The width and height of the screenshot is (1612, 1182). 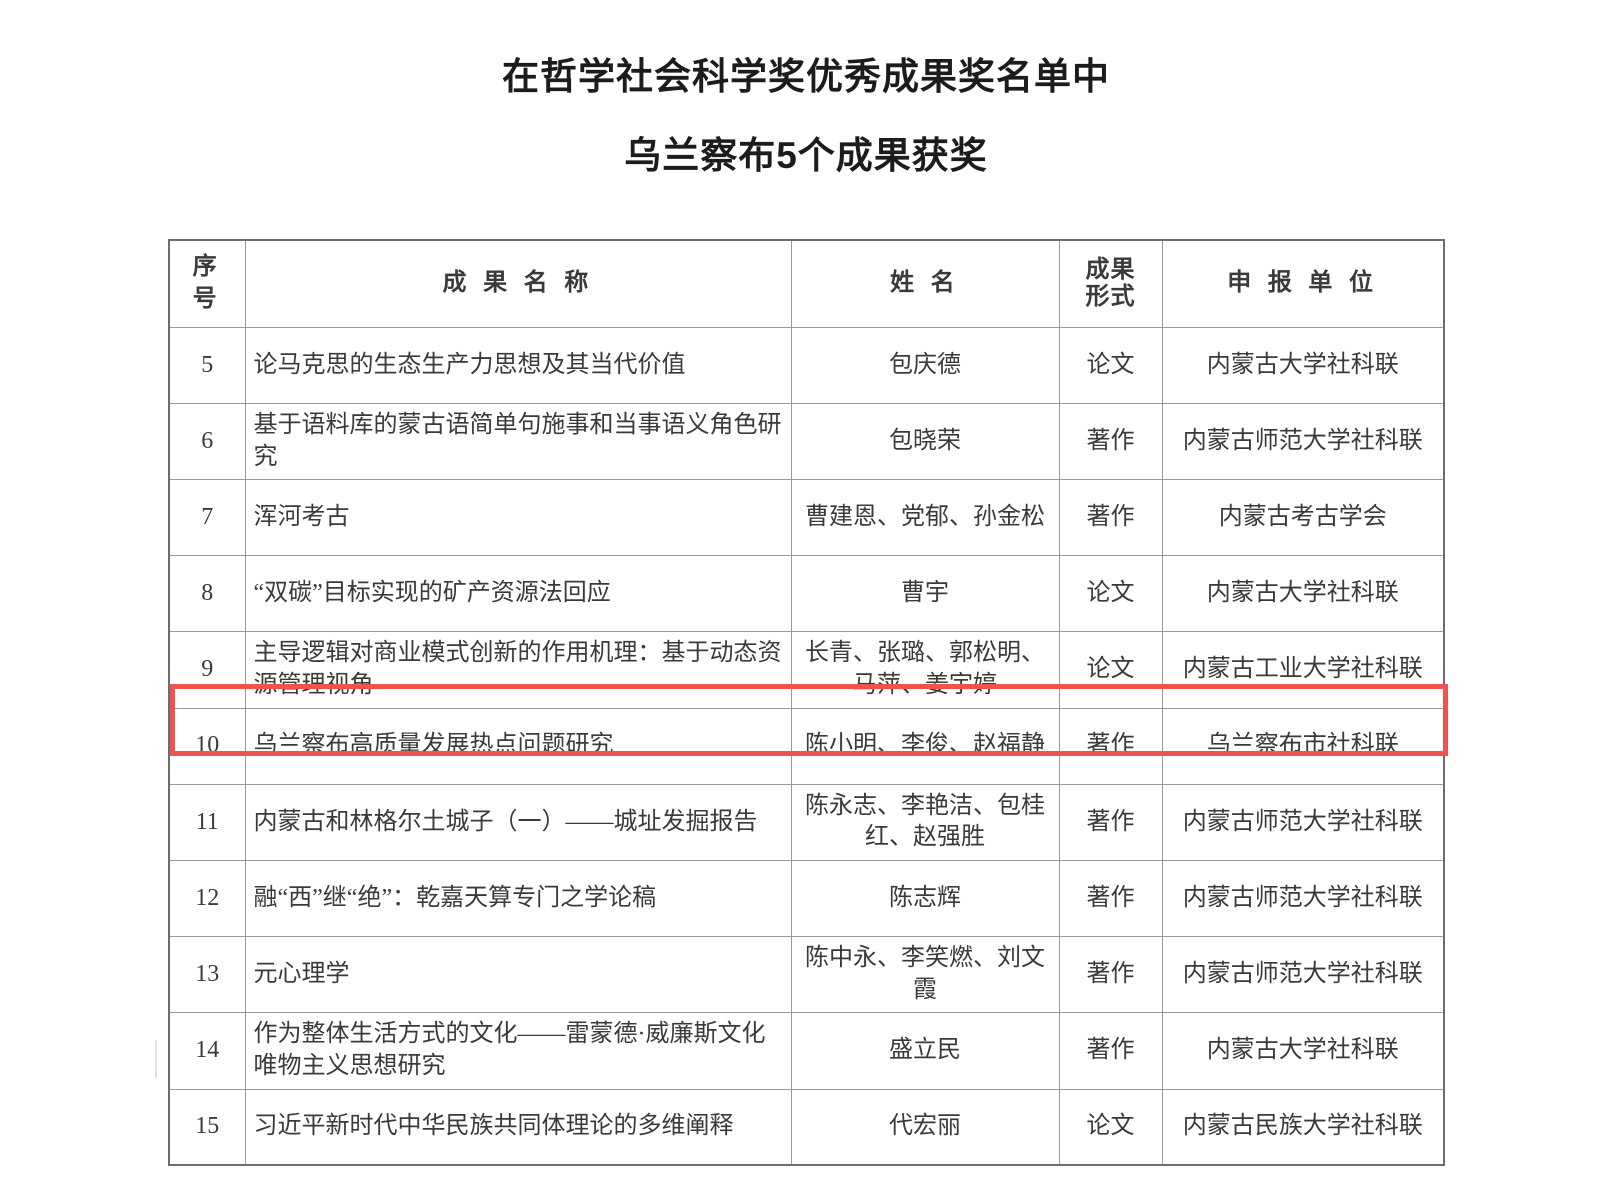 What do you see at coordinates (518, 1051) in the screenshot?
I see `cell-title: 作为整体生活方式的文化——雷蒙德·威廉斯文化唯物主义思想研究` at bounding box center [518, 1051].